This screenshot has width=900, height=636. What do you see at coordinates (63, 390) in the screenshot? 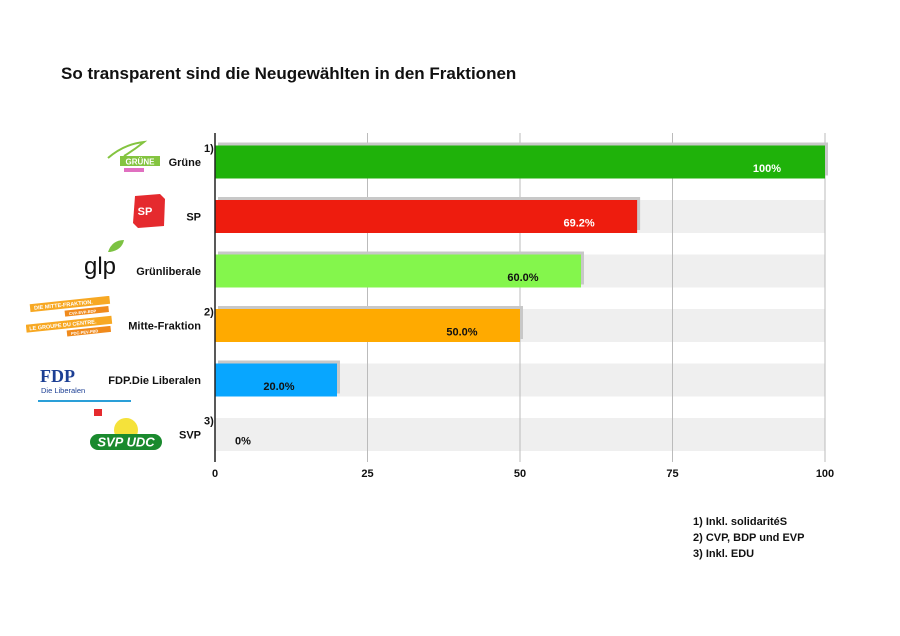
I see `svg-text: Die Liberalen` at bounding box center [63, 390].